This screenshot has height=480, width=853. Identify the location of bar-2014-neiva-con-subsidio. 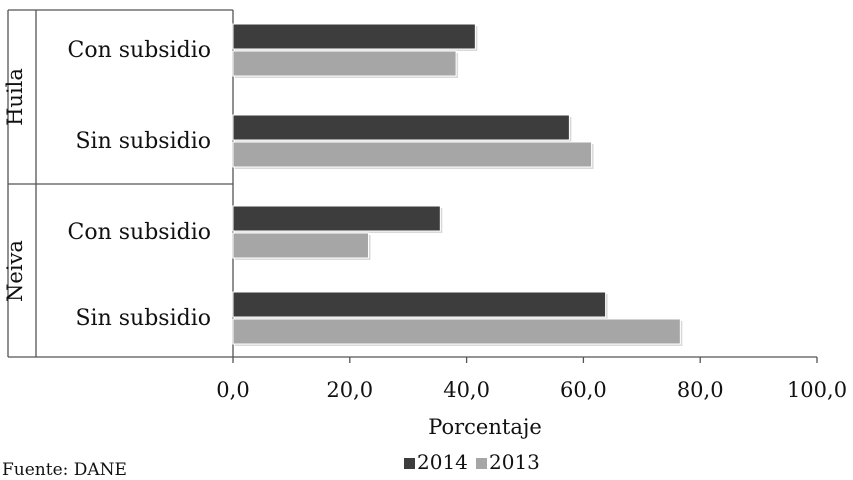
(336, 218).